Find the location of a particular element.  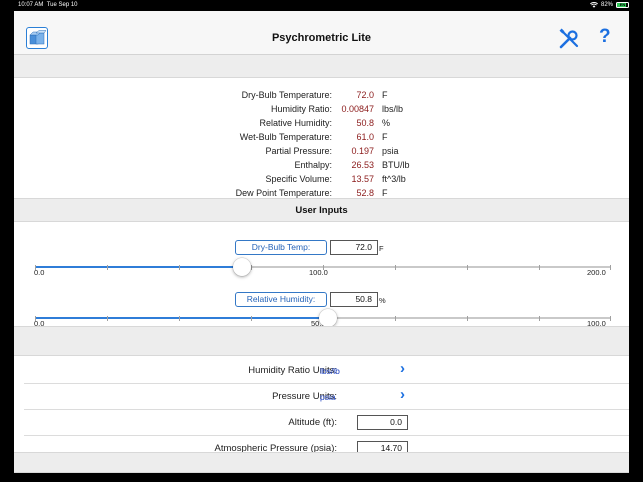

wifi-icon is located at coordinates (593, 5).